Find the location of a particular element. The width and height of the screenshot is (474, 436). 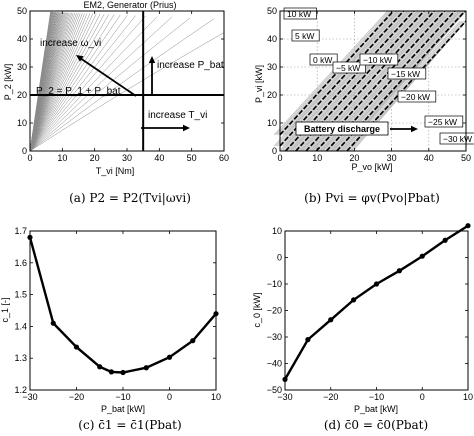

chart-b-line-label: 5 kW is located at coordinates (304, 36).